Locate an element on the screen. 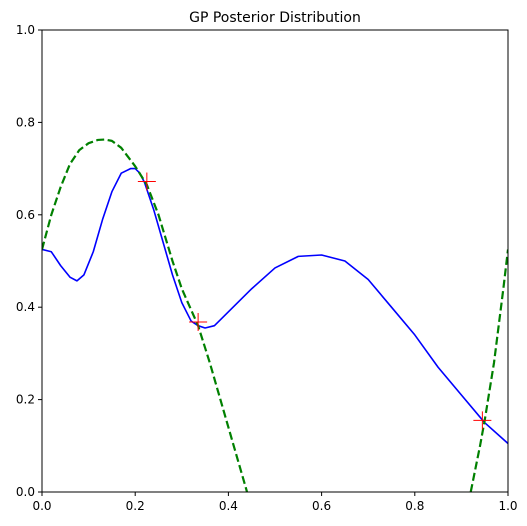 The width and height of the screenshot is (527, 526). x-tick-label: 0.8 is located at coordinates (414, 506).